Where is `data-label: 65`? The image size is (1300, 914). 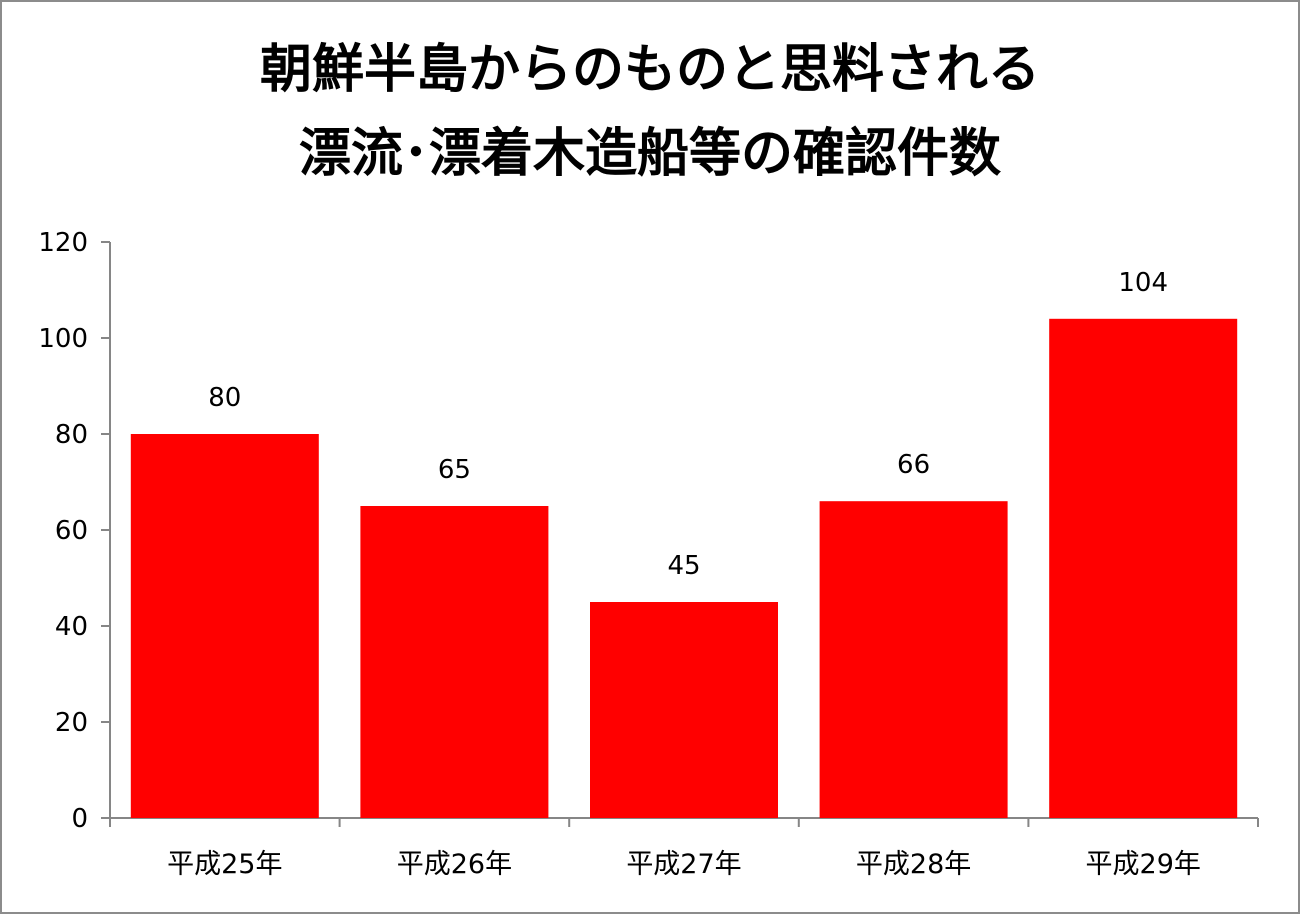 data-label: 65 is located at coordinates (454, 470).